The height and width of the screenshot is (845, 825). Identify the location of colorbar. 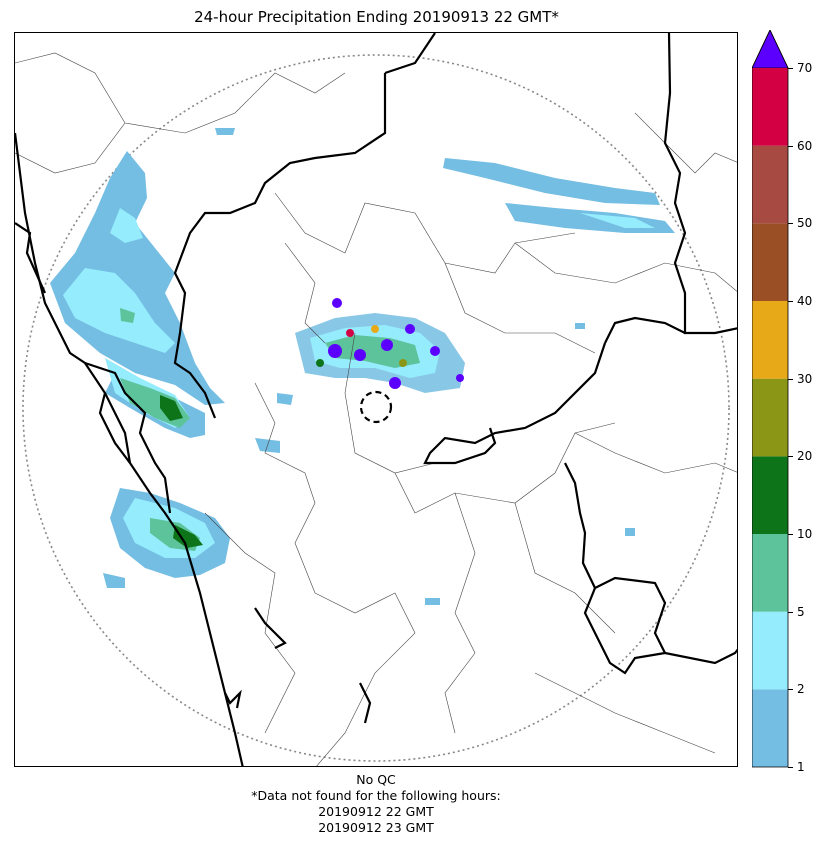
(771, 401).